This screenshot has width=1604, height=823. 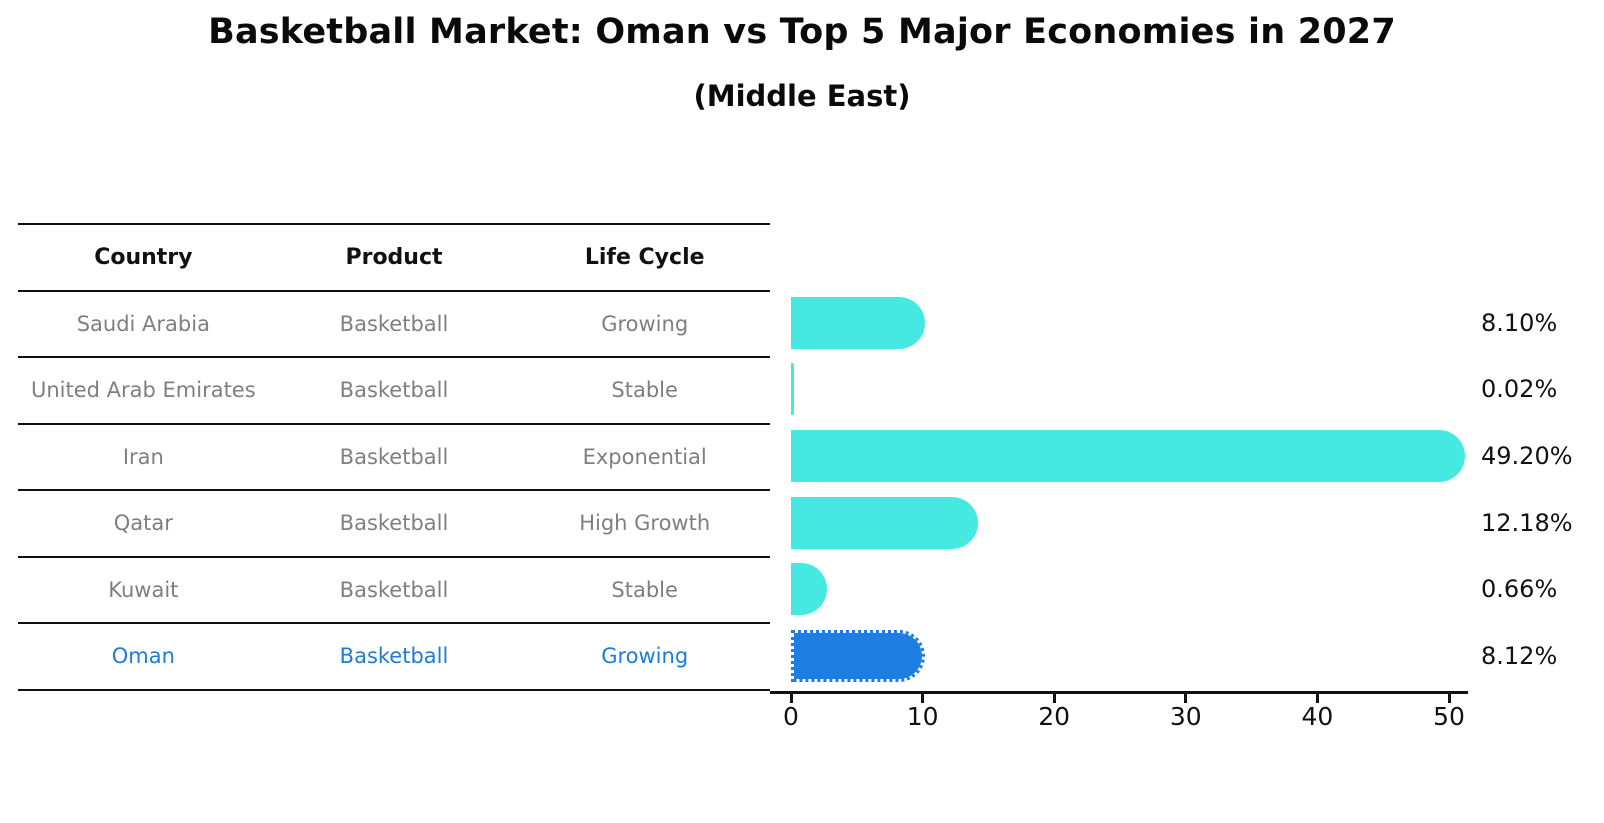 I want to click on bar-value-label: 0.66%, so click(x=1519, y=589).